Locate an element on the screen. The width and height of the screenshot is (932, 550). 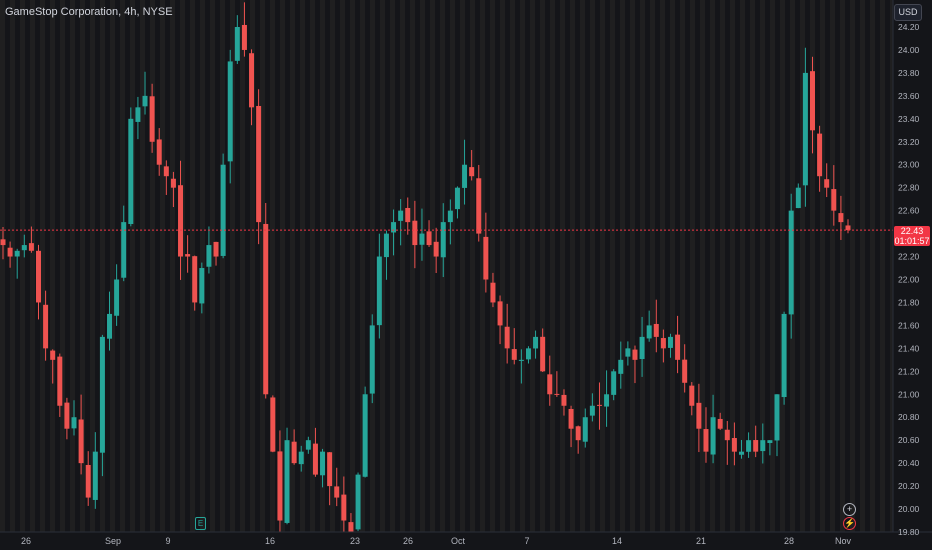
price-tick-label: 21.80 is located at coordinates (909, 302).